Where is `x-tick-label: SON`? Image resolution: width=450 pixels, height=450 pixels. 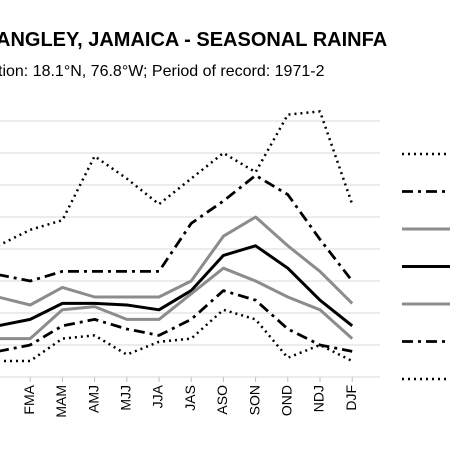 x-tick-label: SON is located at coordinates (254, 400).